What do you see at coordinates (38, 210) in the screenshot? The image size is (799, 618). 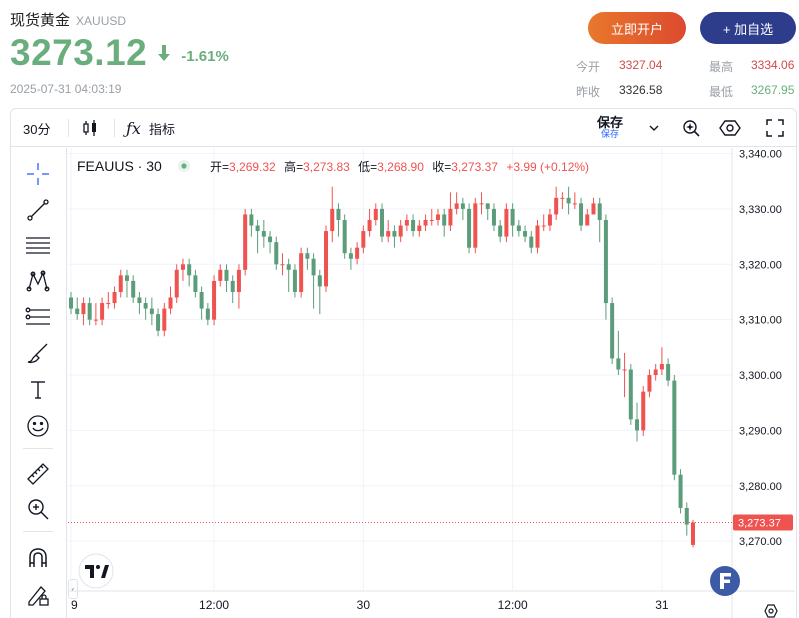 I see `trend-line-icon` at bounding box center [38, 210].